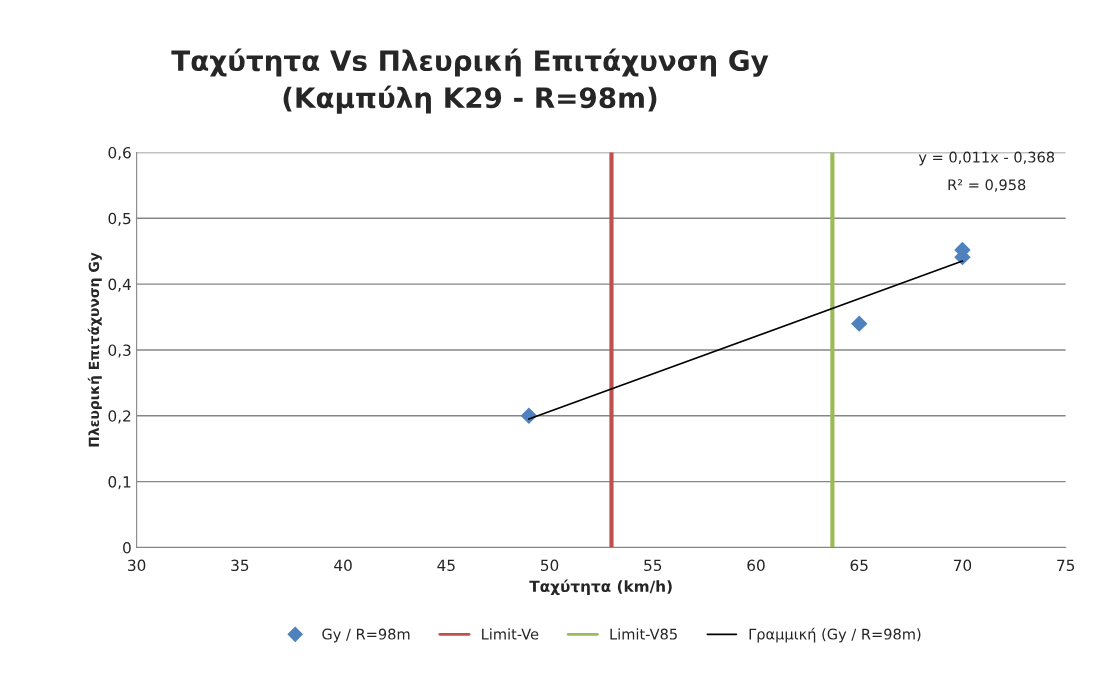 This screenshot has width=1093, height=693. What do you see at coordinates (962, 565) in the screenshot?
I see `x-tick-label: 70` at bounding box center [962, 565].